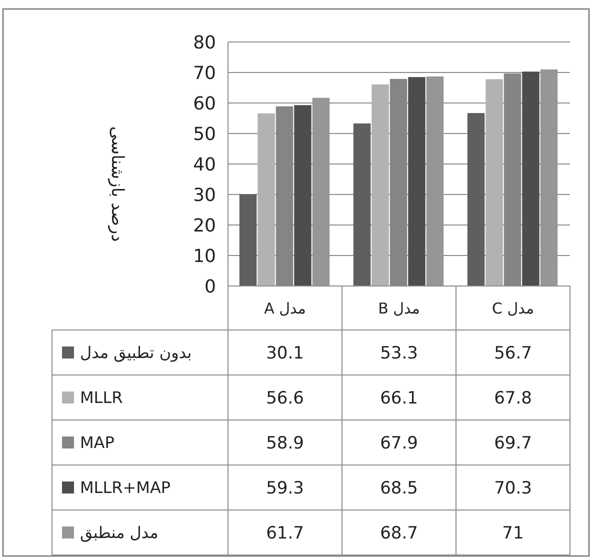  I want to click on data-label: 71, so click(513, 533).